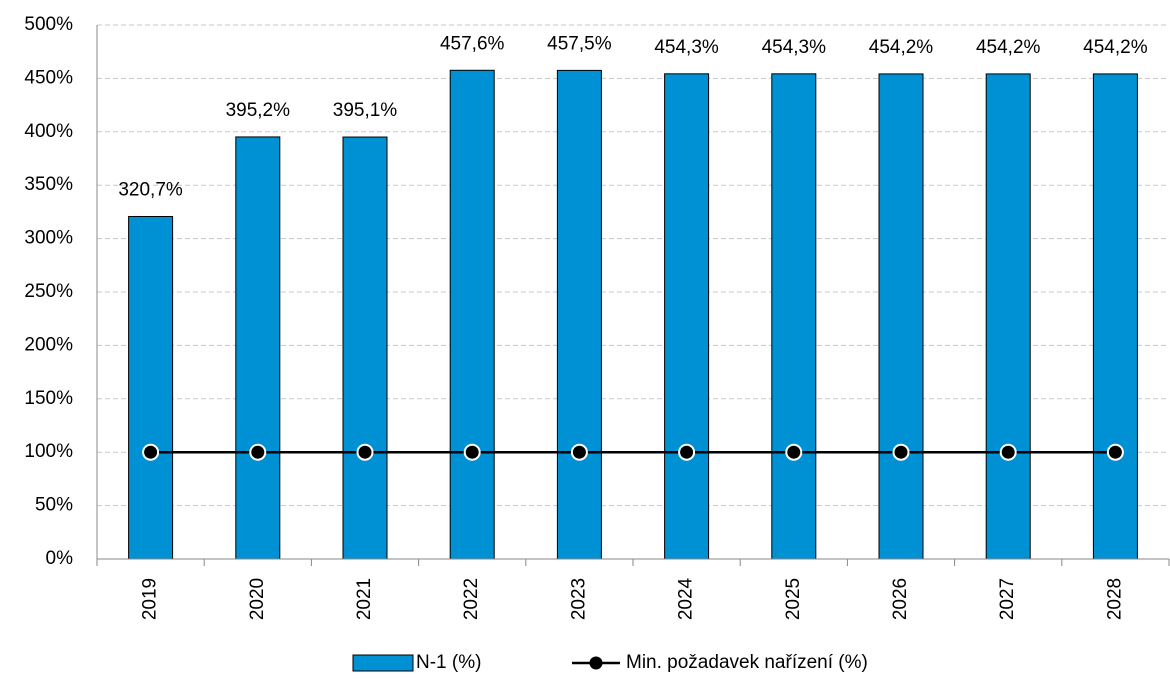 The width and height of the screenshot is (1170, 679). I want to click on x-tick-label: 2027, so click(1007, 599).